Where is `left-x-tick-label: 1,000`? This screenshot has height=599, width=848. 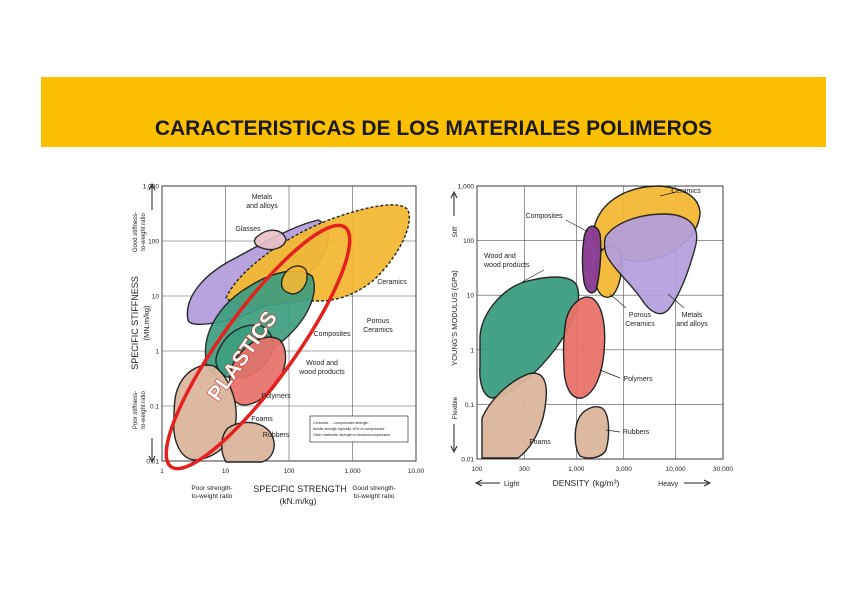
left-x-tick-label: 1,000 is located at coordinates (352, 471).